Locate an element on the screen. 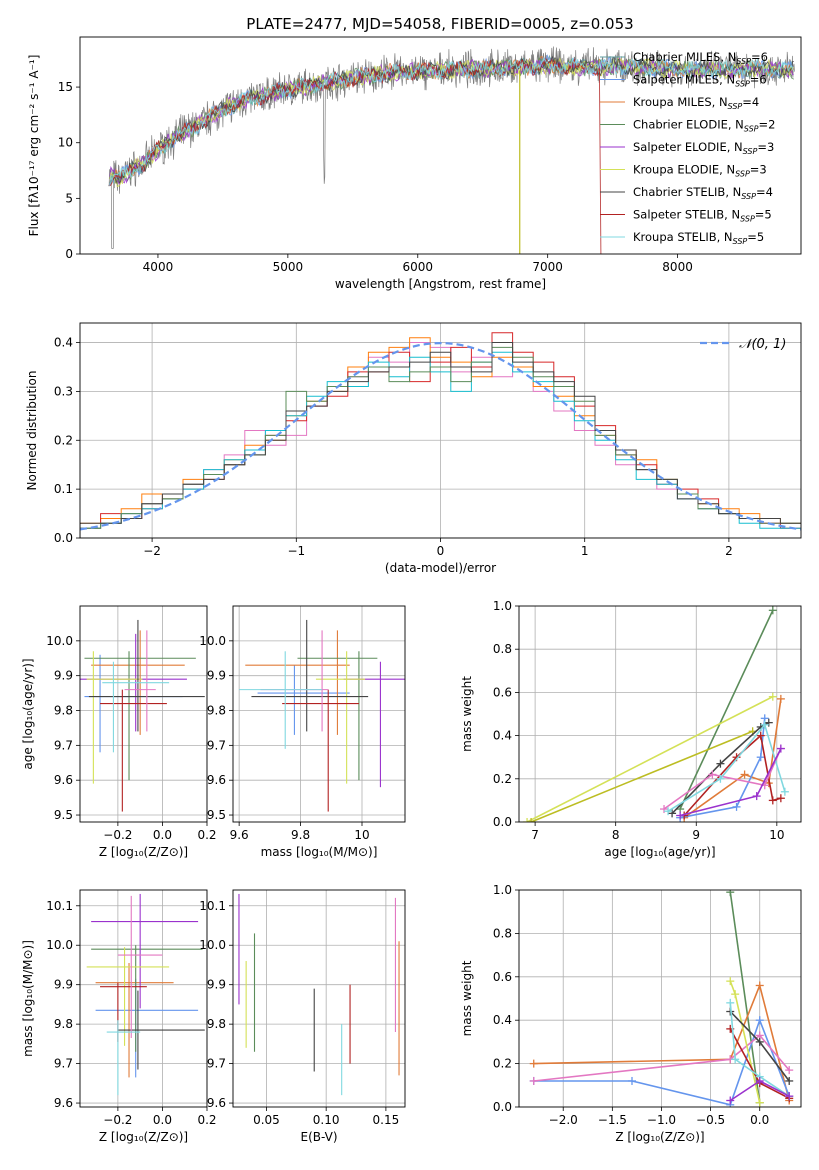 The width and height of the screenshot is (819, 1170). y-axis-label: mass weight is located at coordinates (467, 998).